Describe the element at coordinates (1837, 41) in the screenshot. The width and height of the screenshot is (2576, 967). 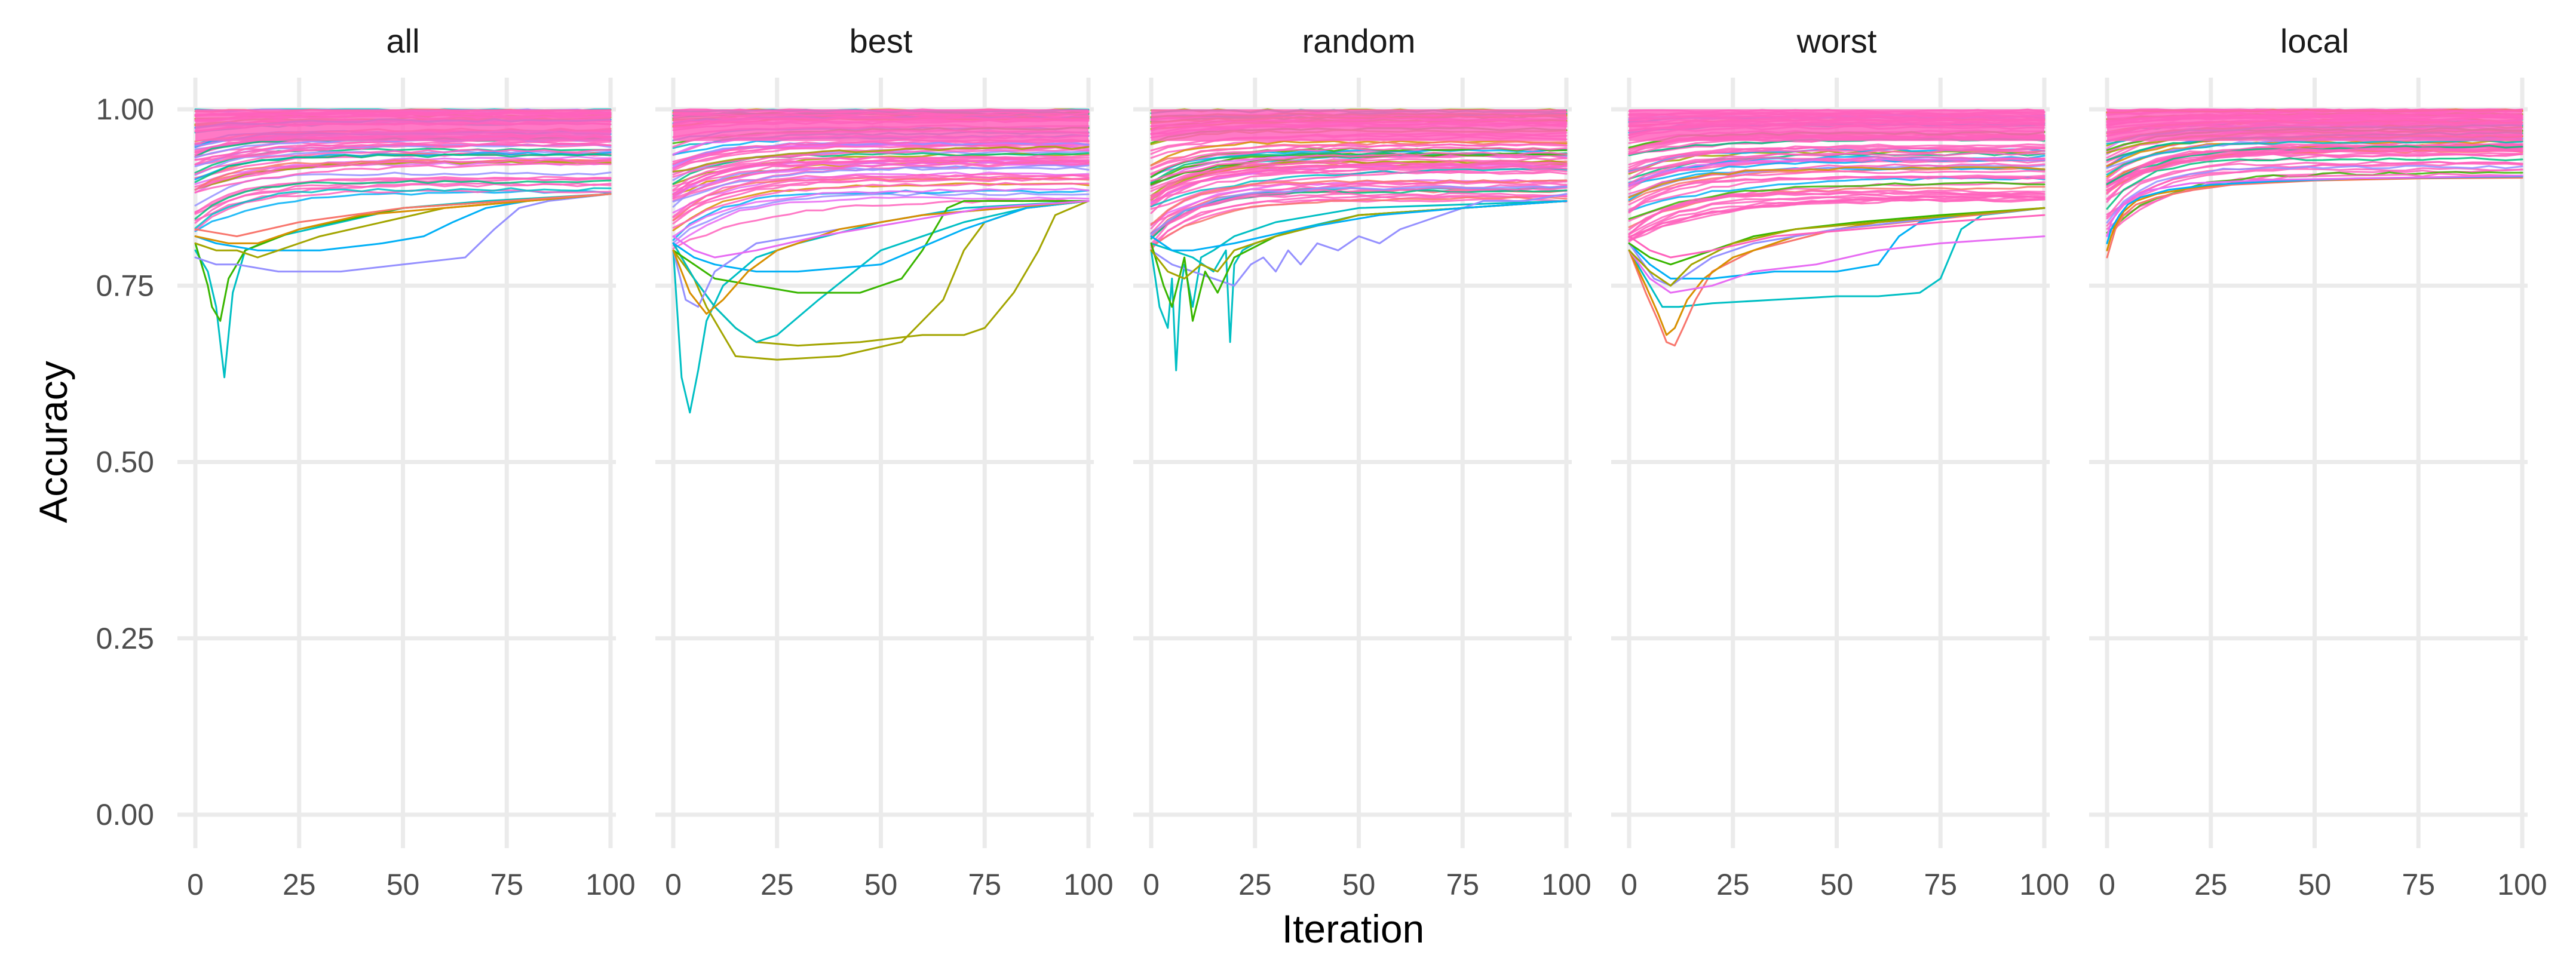
I see `facet-label-worst: worst` at that location.